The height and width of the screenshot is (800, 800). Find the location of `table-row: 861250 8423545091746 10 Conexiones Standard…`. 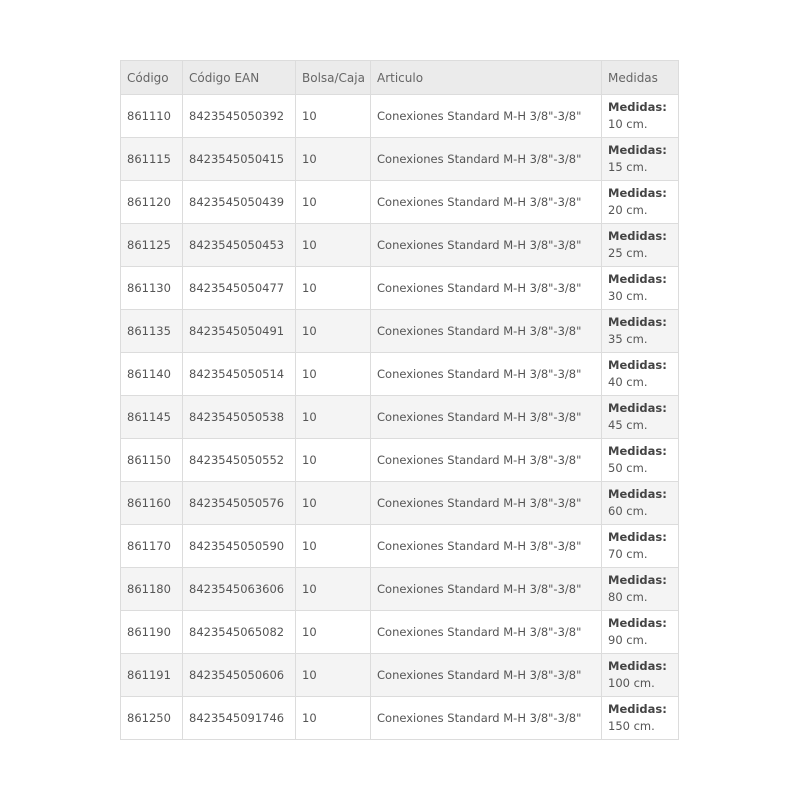

table-row: 861250 8423545091746 10 Conexiones Standard… is located at coordinates (399, 718).